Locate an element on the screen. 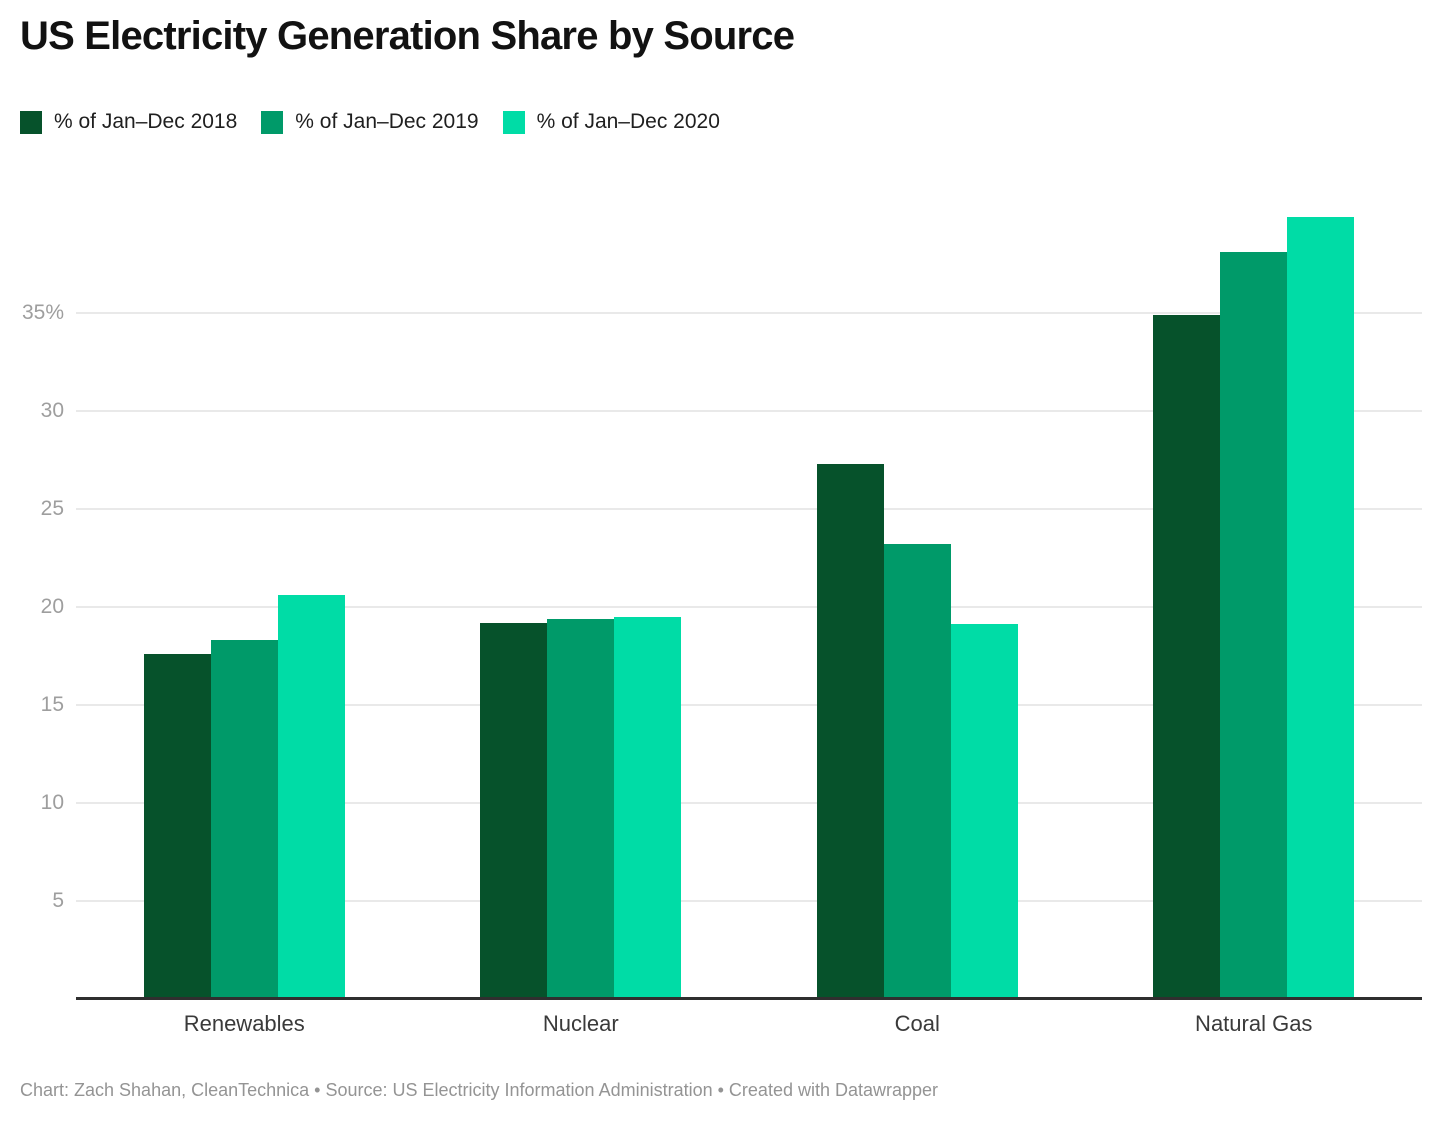 The image size is (1440, 1140). bar-natural-gas-of-jan-dec-2020 is located at coordinates (1321, 607).